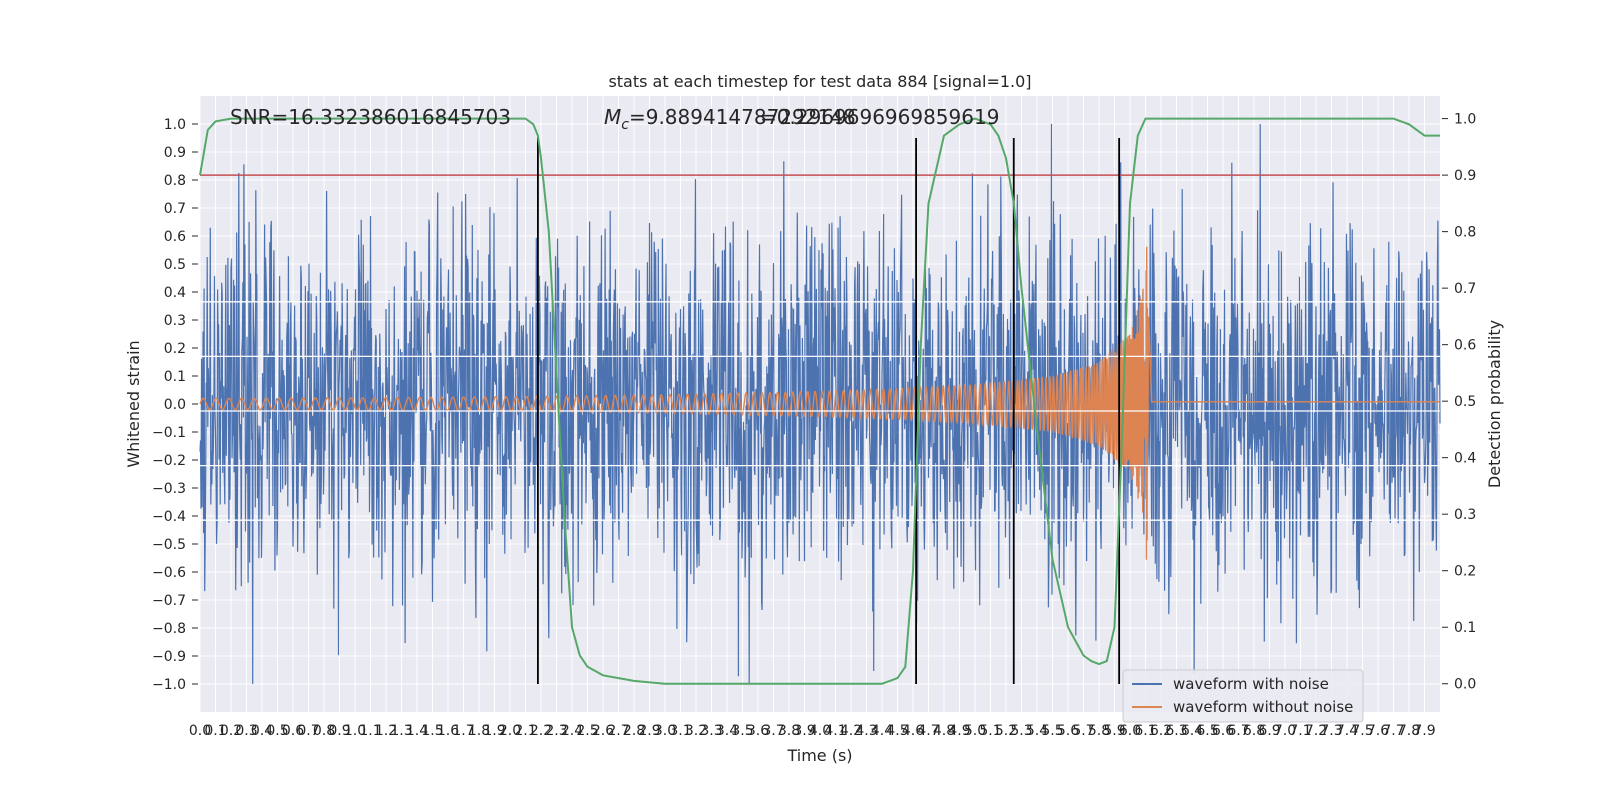 This screenshot has width=1600, height=804. Describe the element at coordinates (200, 731) in the screenshot. I see `x-tick-label: 0.0` at that location.